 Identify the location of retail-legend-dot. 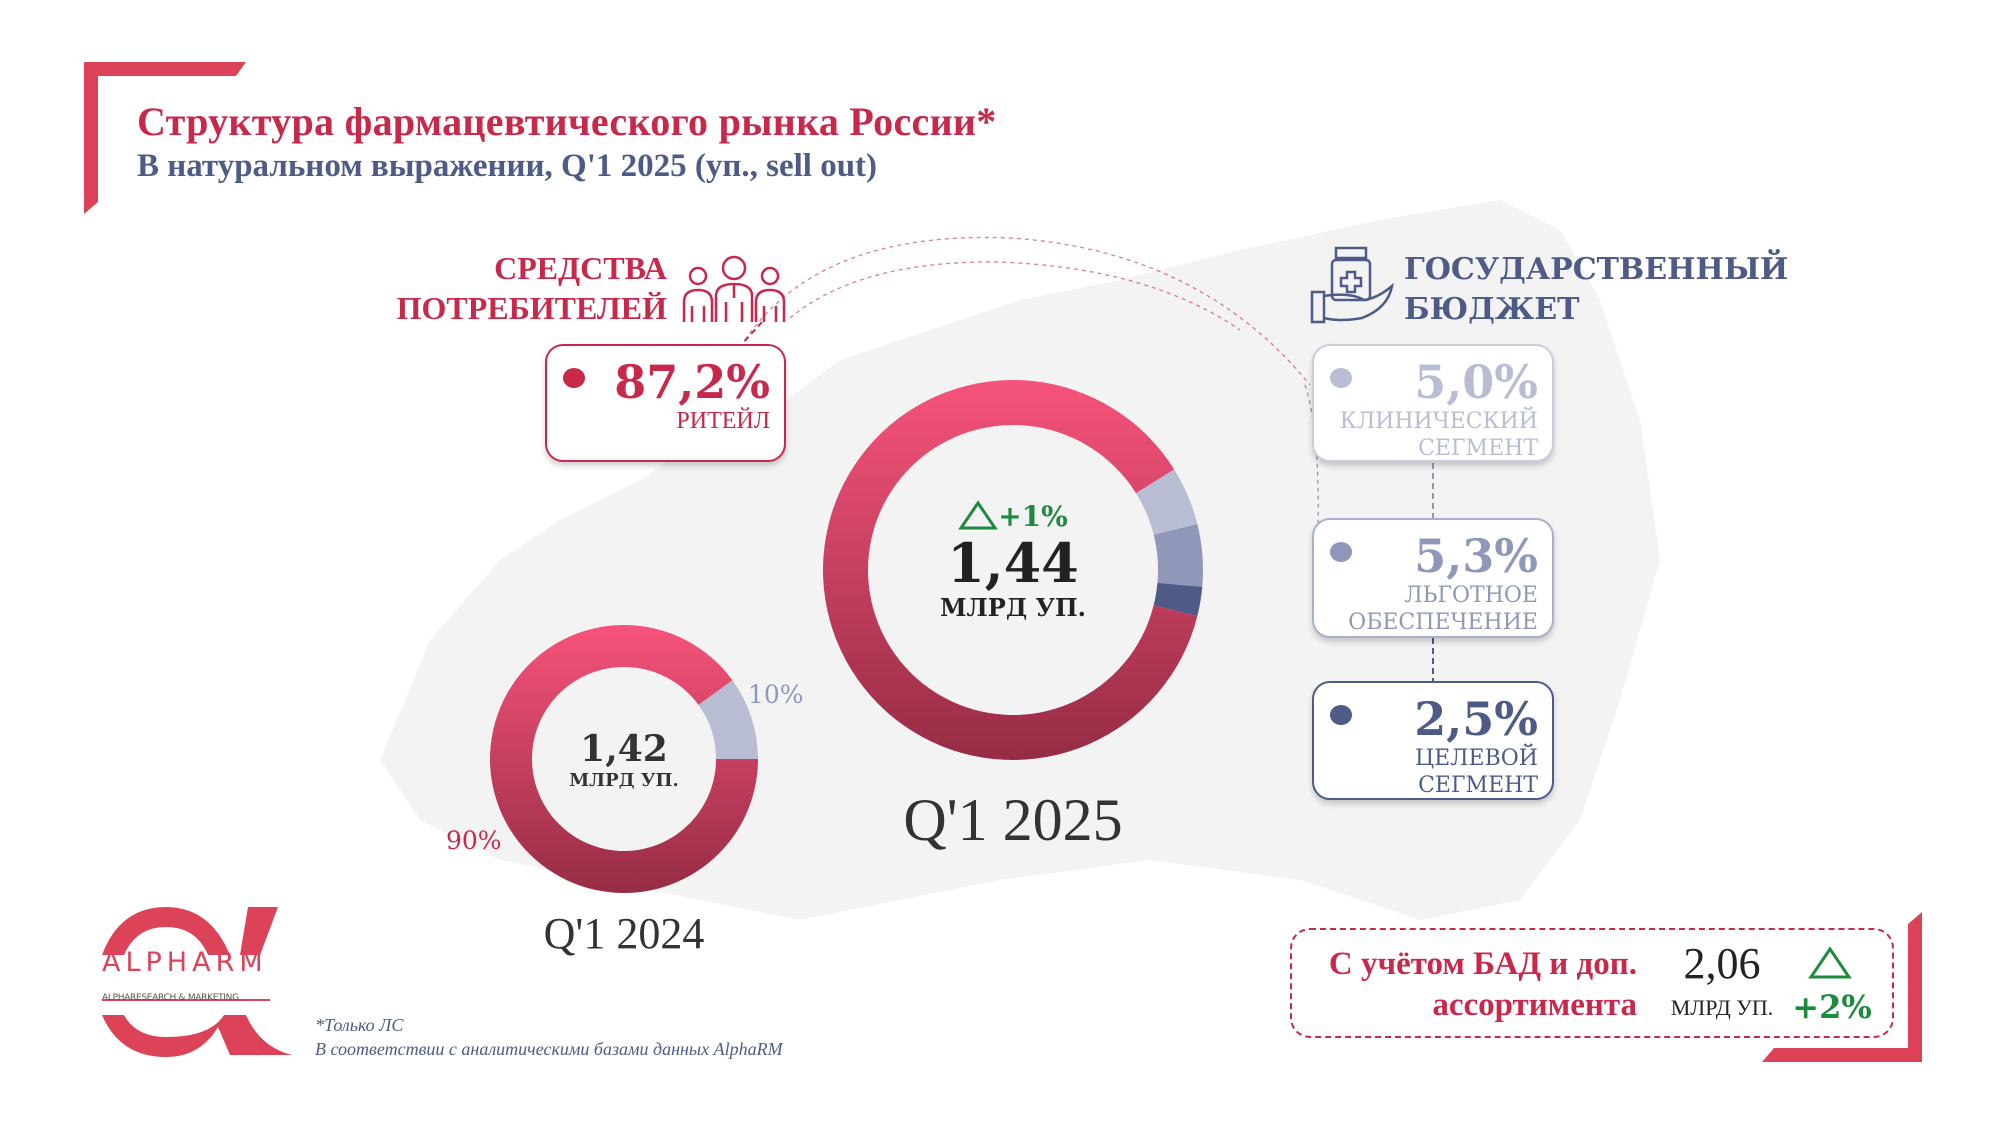
(574, 378).